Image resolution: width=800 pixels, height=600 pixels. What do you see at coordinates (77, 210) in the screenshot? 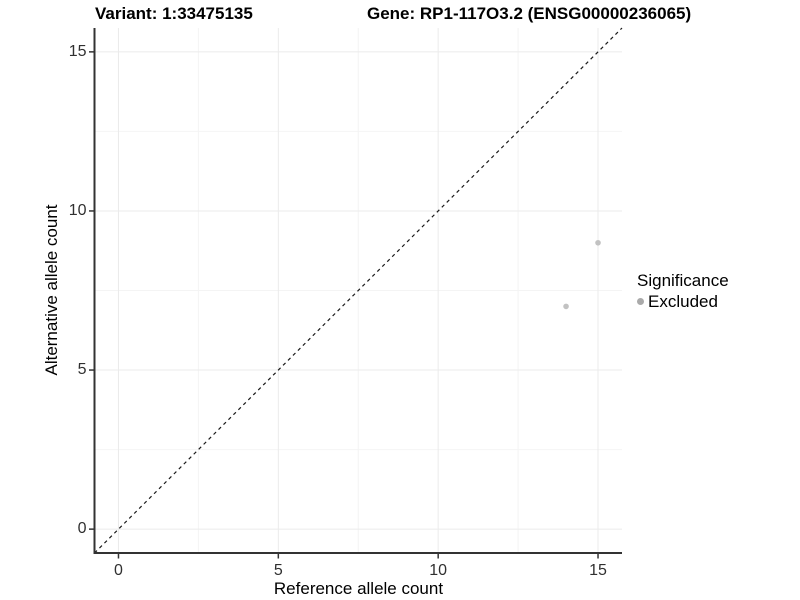
I see `y-tick-label-10: 10` at bounding box center [77, 210].